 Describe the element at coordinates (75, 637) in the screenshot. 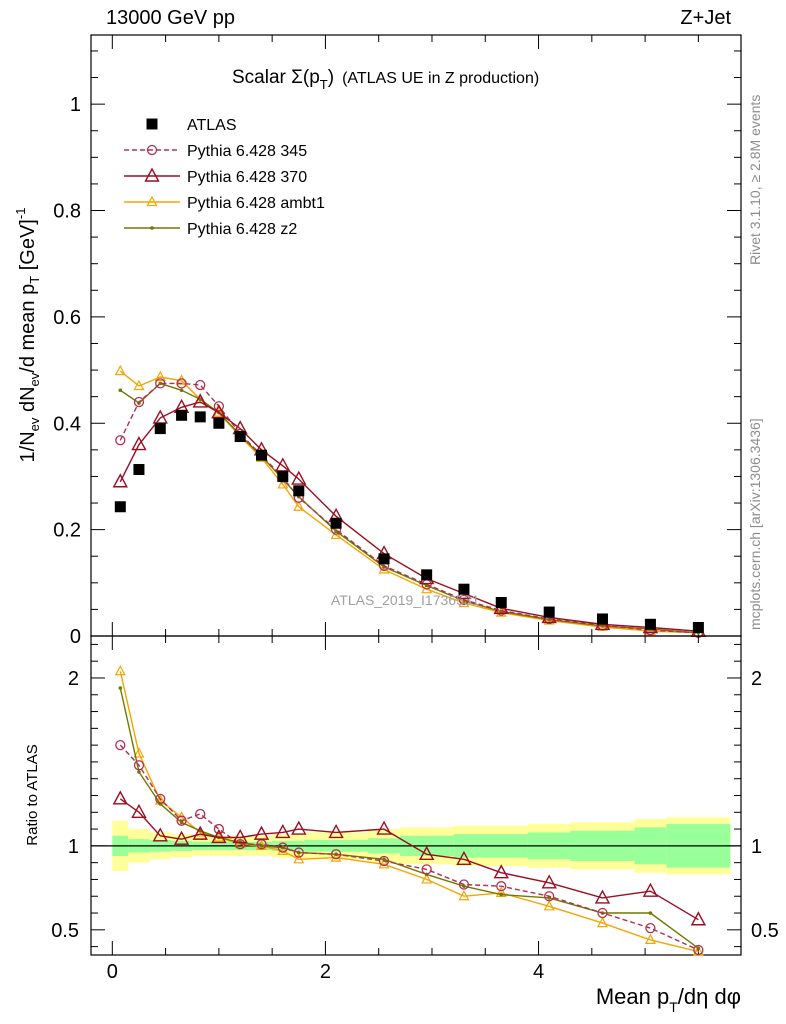

I see `y-tick-label: 0` at that location.